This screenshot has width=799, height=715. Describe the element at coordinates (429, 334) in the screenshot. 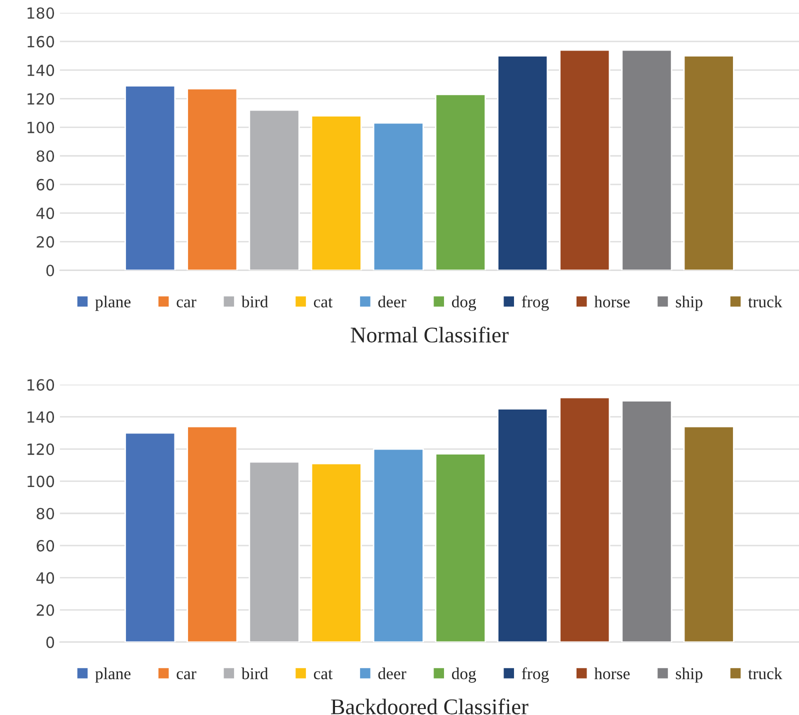

I see `text: Normal Classifier` at that location.